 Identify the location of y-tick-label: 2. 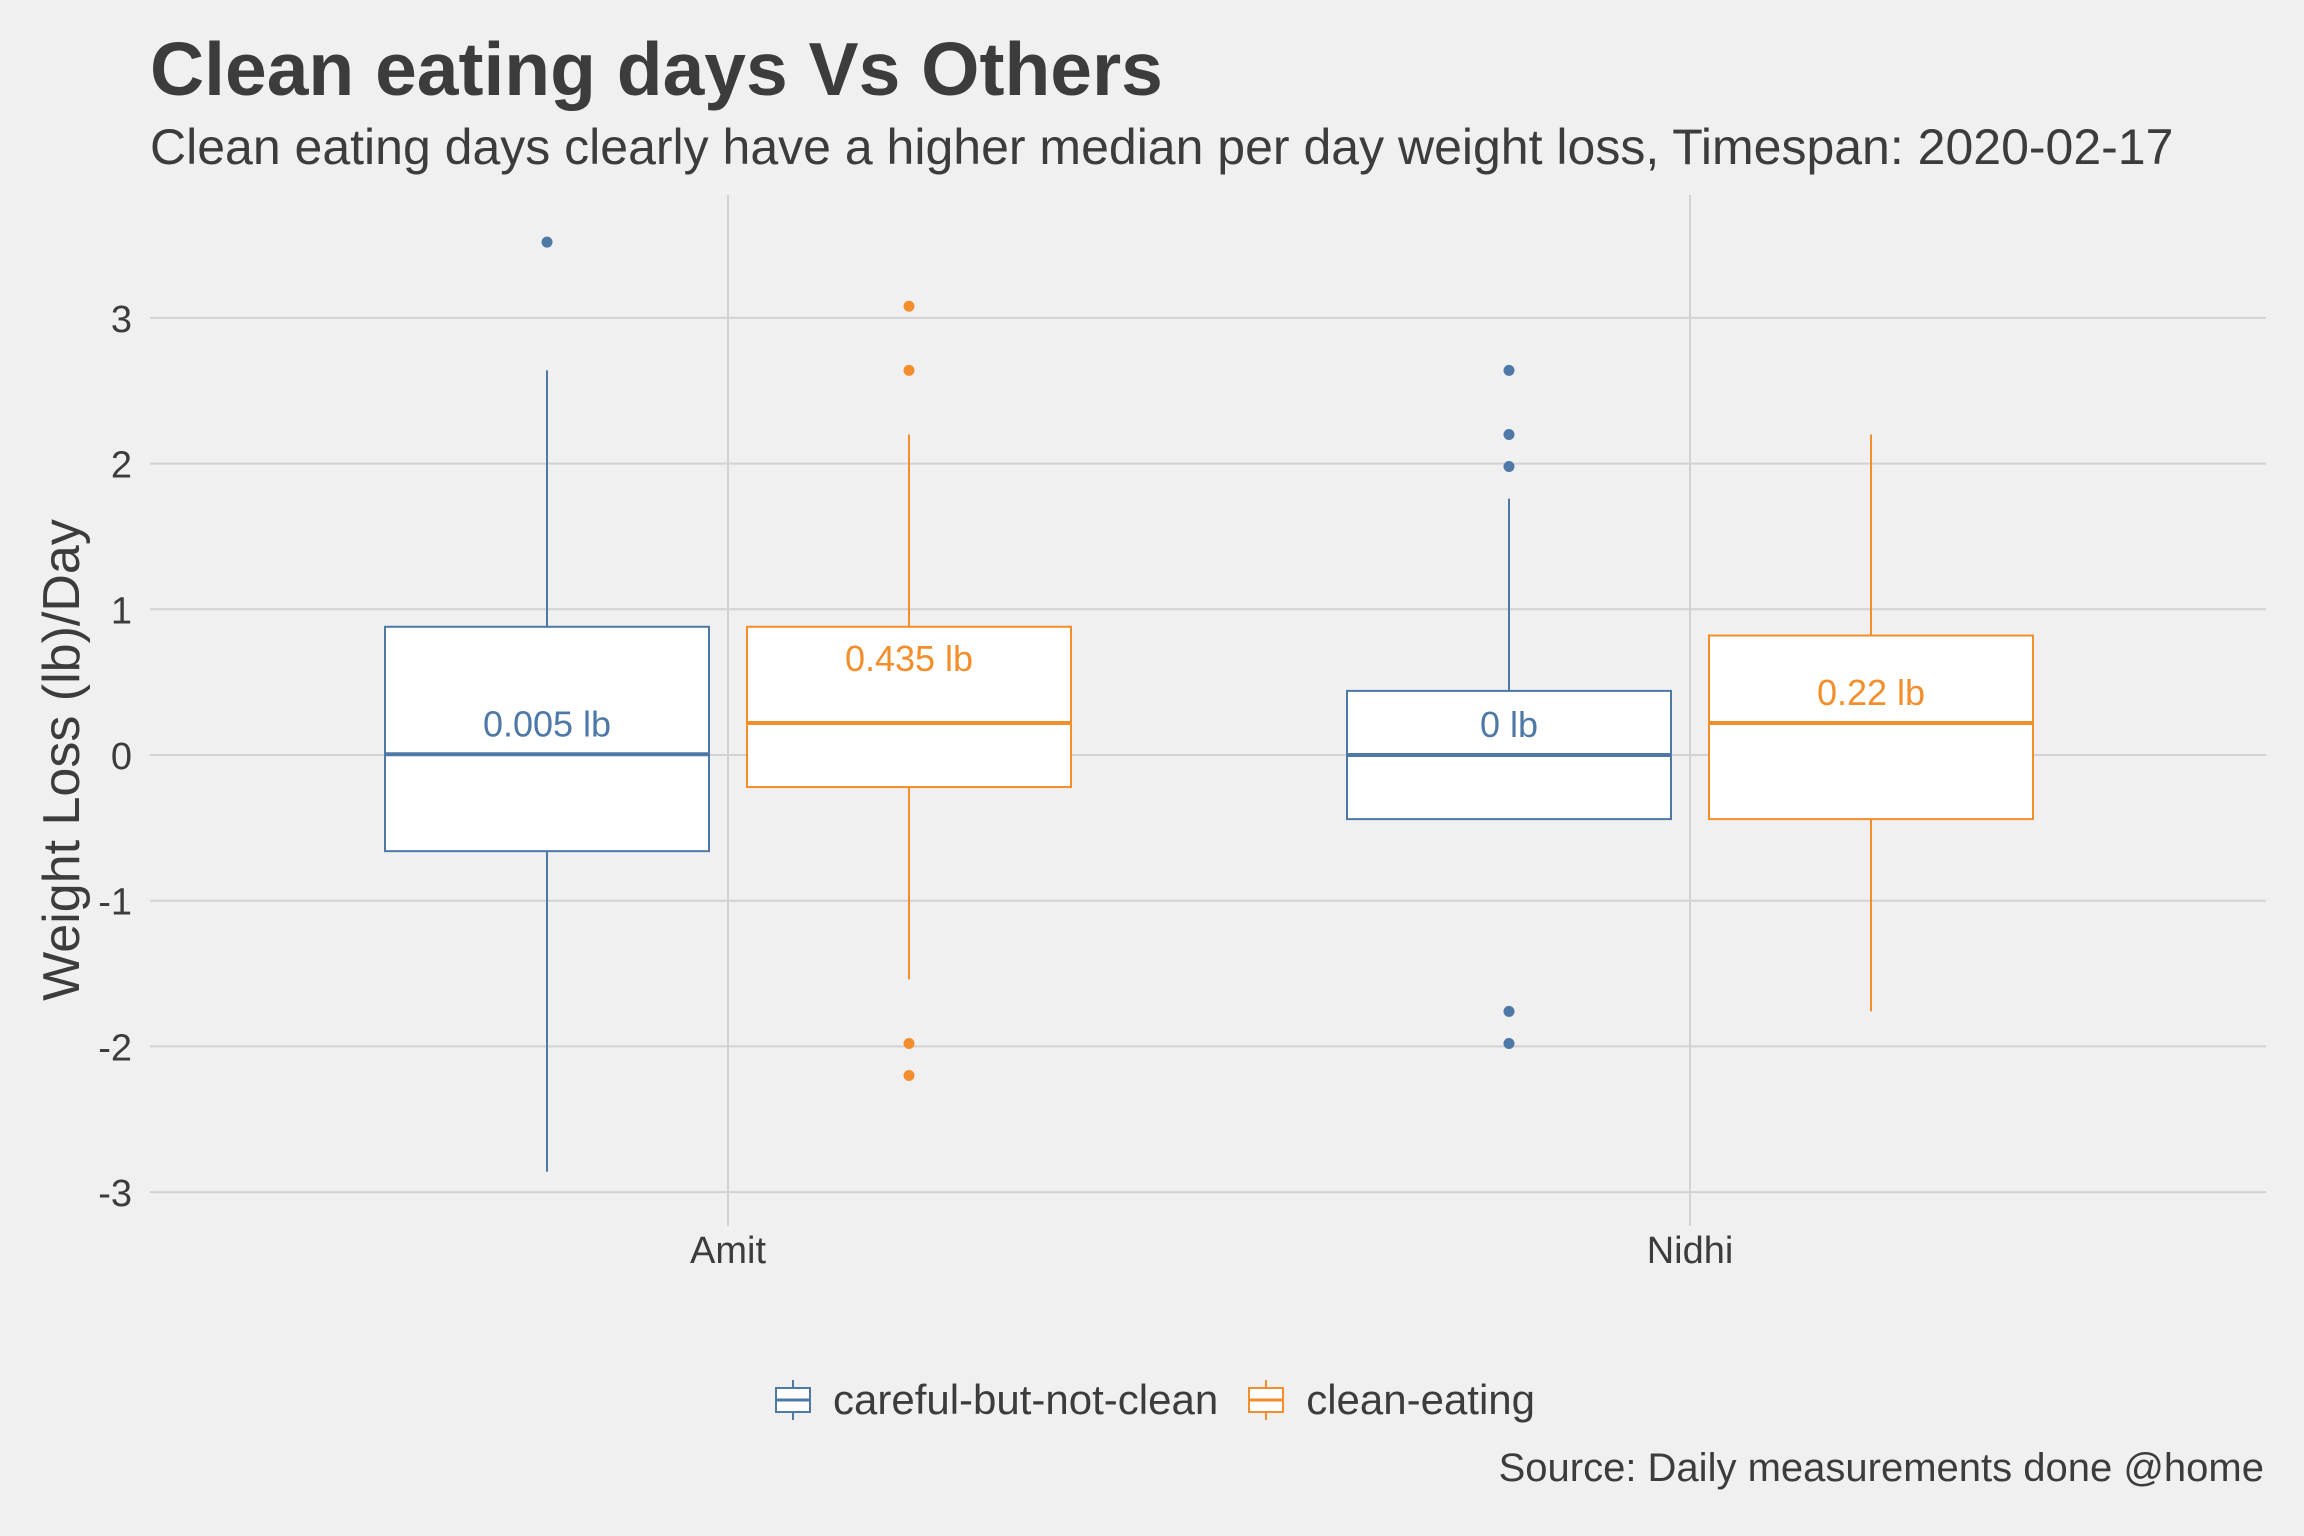
(121, 466).